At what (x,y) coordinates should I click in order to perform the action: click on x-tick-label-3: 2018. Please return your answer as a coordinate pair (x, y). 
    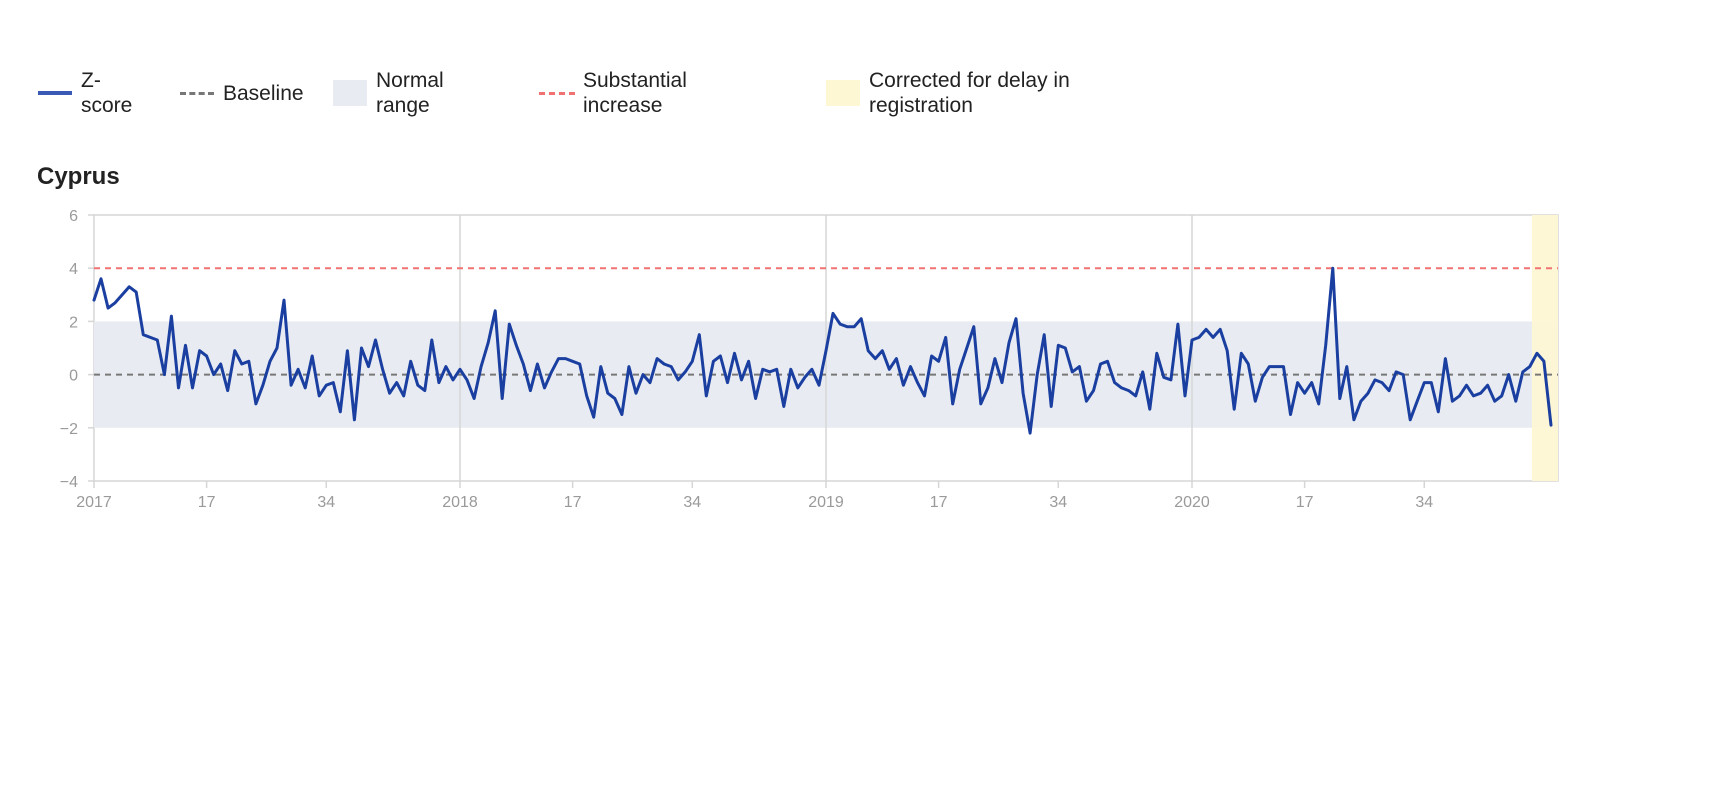
    Looking at the image, I should click on (460, 502).